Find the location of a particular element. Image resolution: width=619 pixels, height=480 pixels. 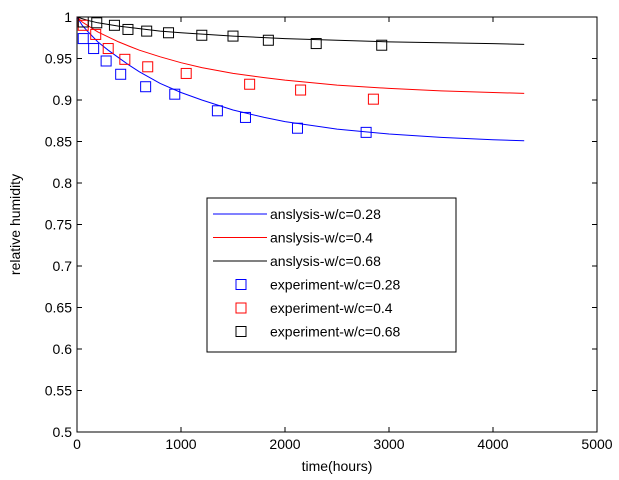

legend-box is located at coordinates (331, 275).